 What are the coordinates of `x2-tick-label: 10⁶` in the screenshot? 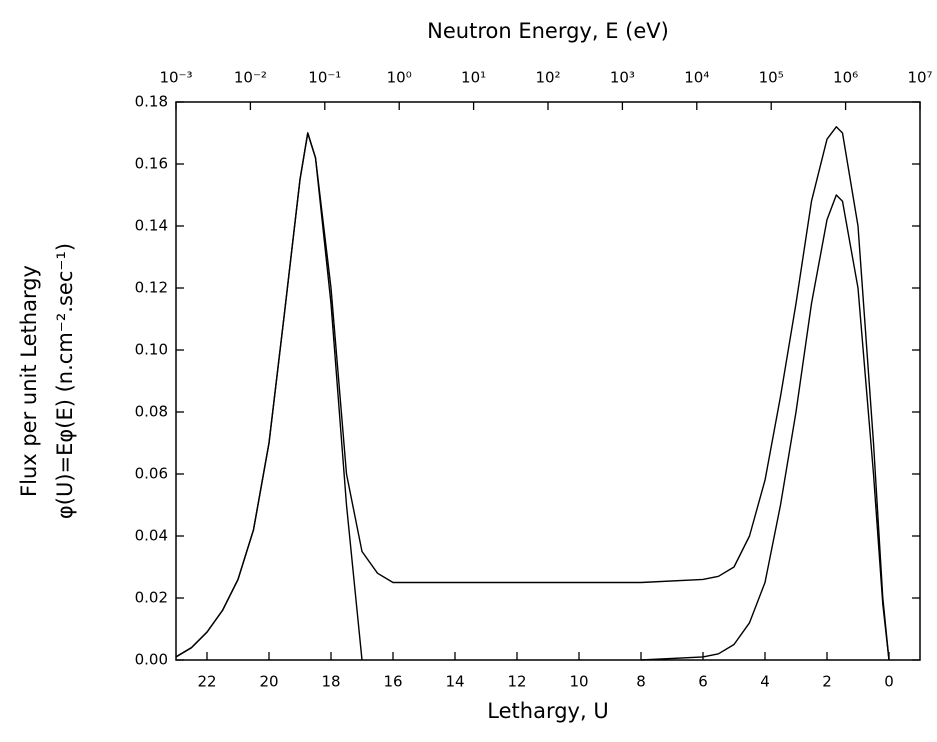 It's located at (845, 78).